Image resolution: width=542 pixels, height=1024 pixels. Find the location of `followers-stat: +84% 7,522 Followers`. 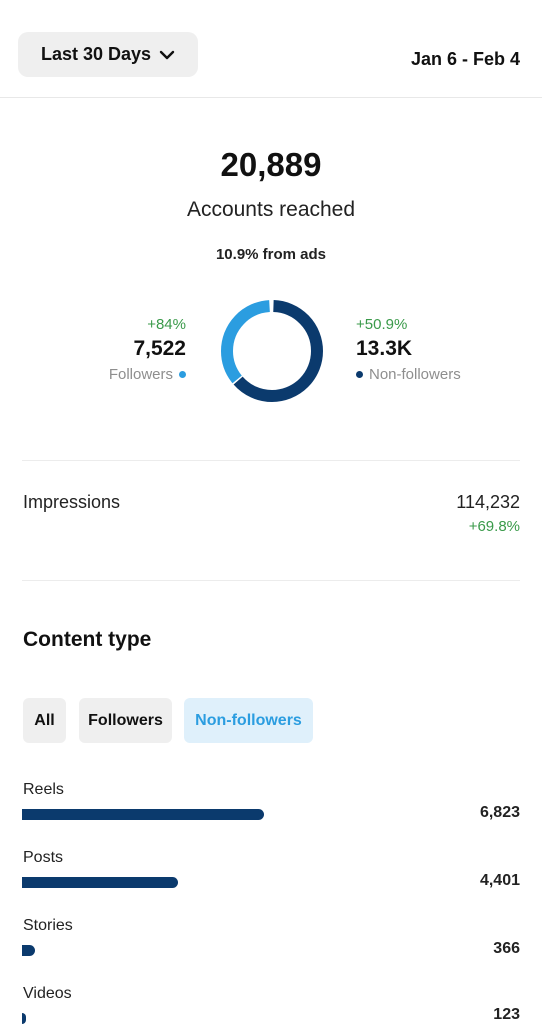

followers-stat: +84% 7,522 Followers is located at coordinates (147, 349).